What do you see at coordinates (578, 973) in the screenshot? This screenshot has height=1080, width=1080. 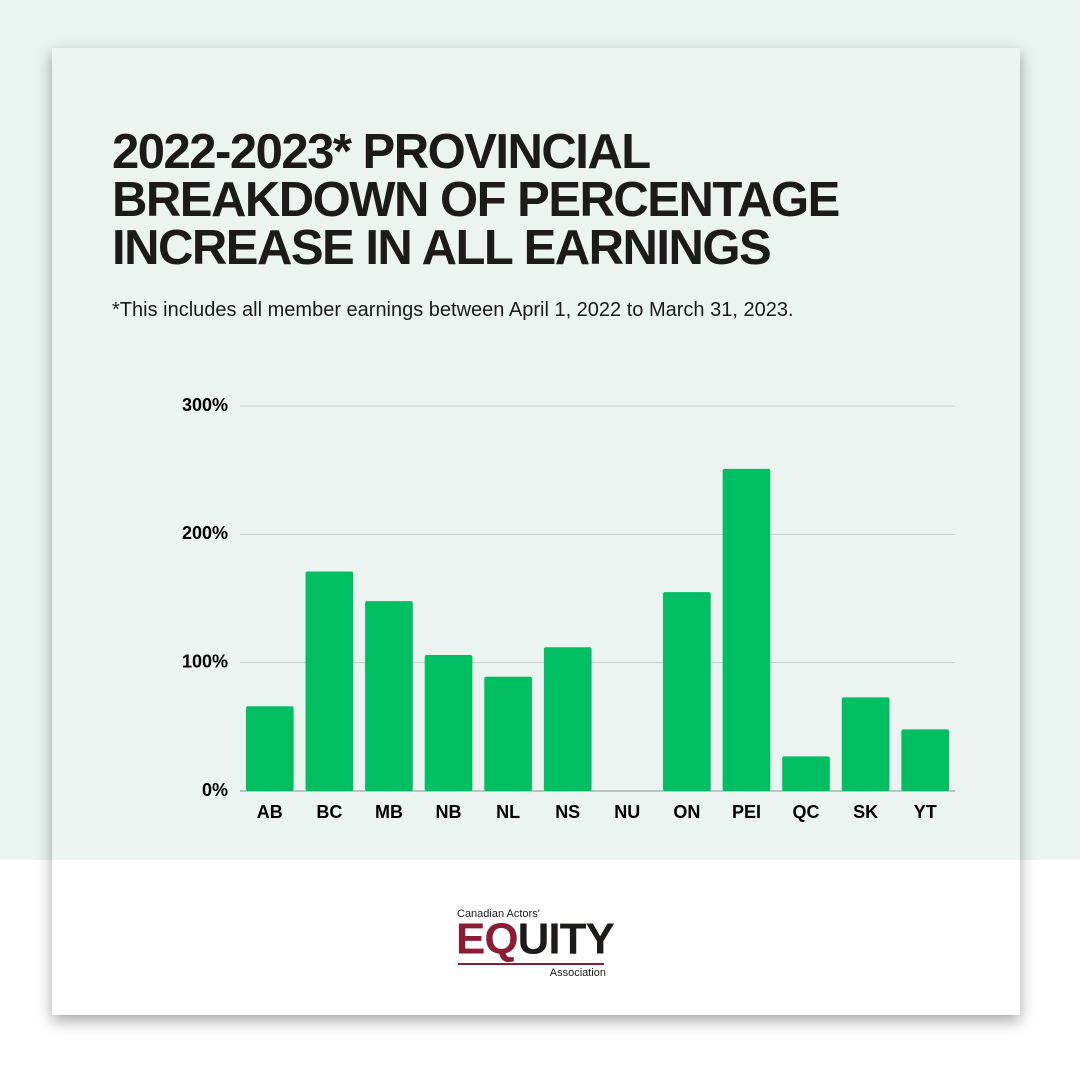 I see `logo-bottom: Association` at bounding box center [578, 973].